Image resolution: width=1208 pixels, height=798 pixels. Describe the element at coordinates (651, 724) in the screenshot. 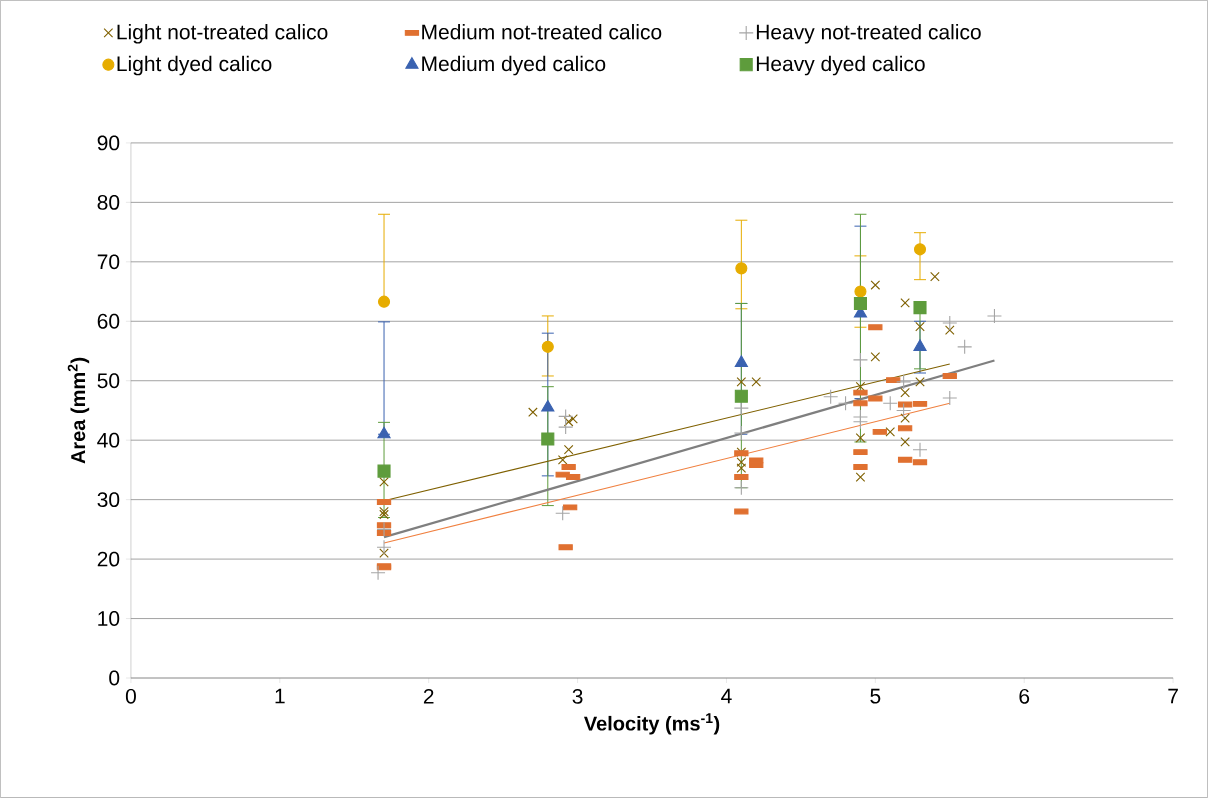

I see `x-axis-title: Velocity (ms$^{-1}$)` at that location.